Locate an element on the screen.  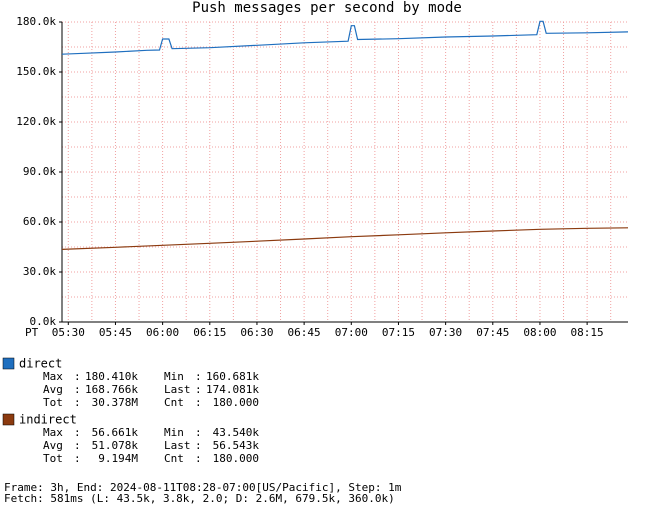
x-tick-label: 06:45 is located at coordinates (304, 332).